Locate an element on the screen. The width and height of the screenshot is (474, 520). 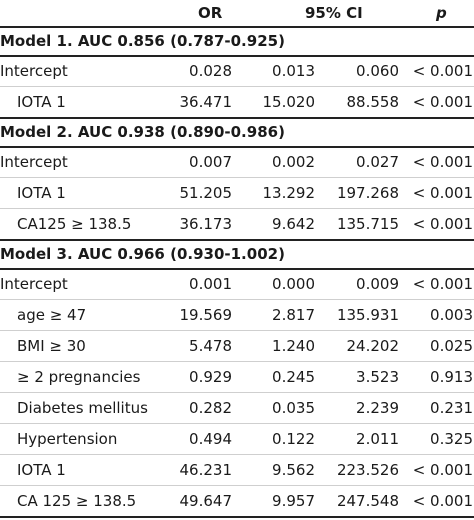
ci-high-value: 24.202 is located at coordinates (373, 345).